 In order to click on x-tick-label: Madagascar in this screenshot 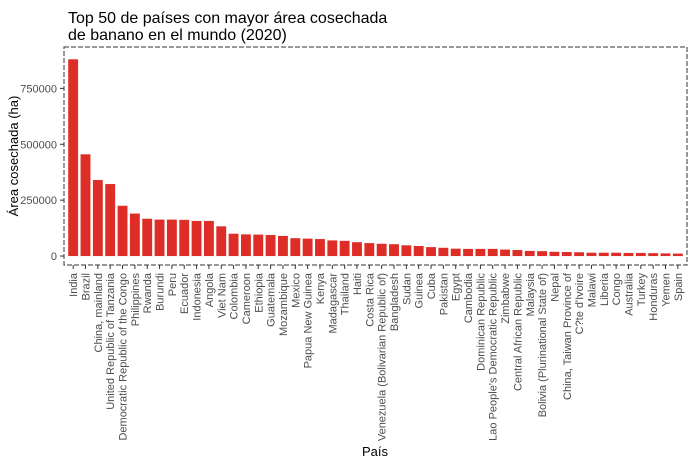, I will do `click(333, 303)`.